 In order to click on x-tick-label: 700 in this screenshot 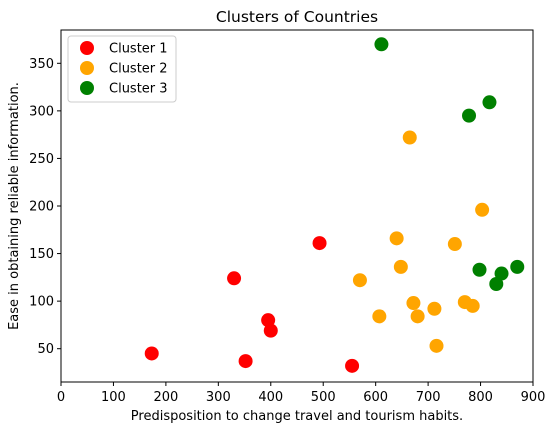, I will do `click(428, 397)`.